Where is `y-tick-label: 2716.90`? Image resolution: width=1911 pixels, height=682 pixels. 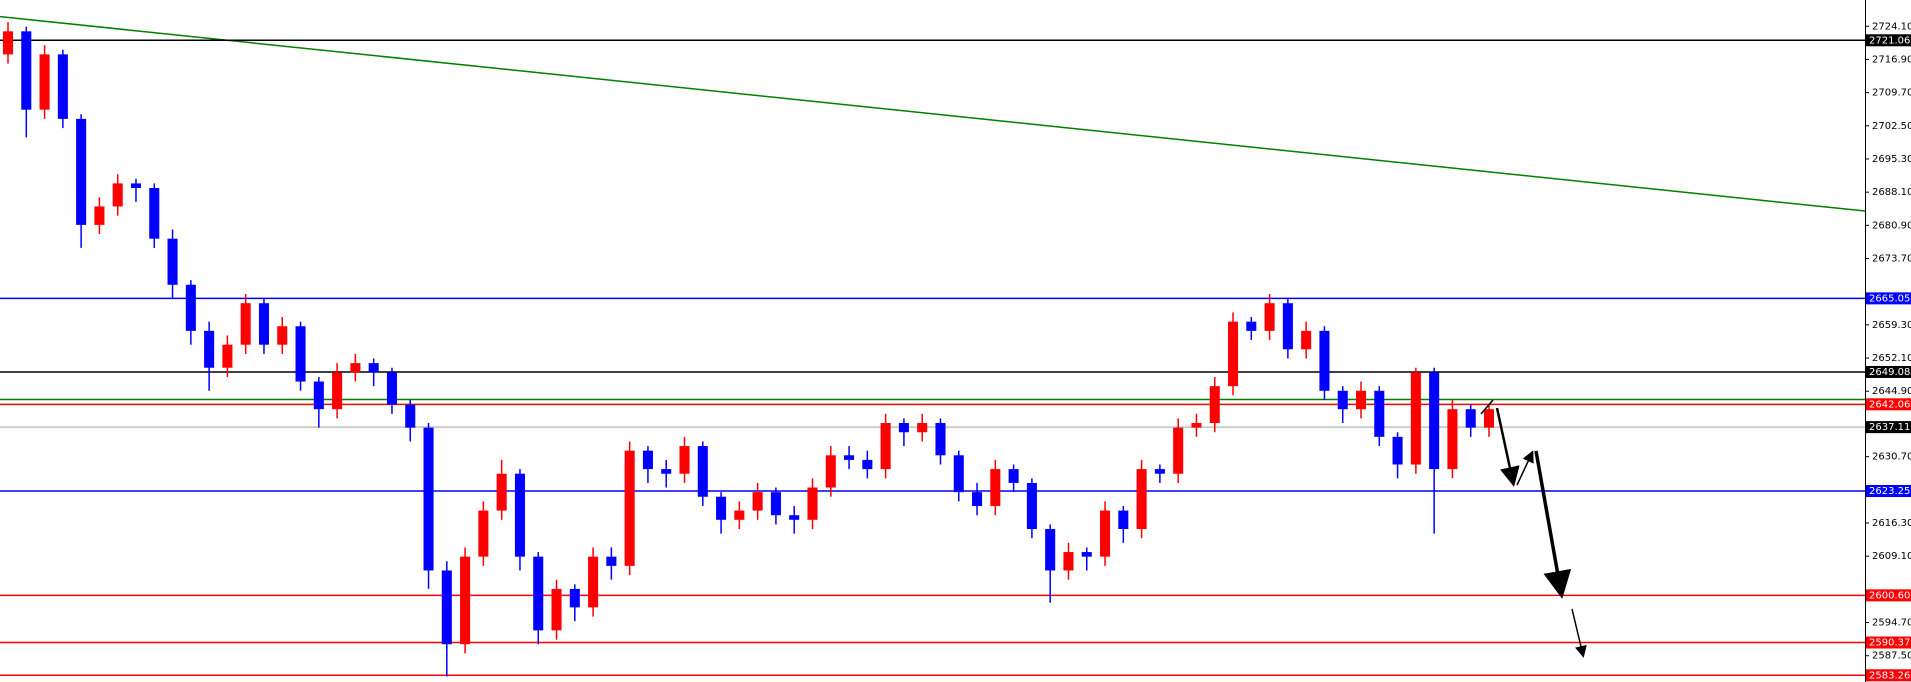
y-tick-label: 2716.90 is located at coordinates (1891, 59).